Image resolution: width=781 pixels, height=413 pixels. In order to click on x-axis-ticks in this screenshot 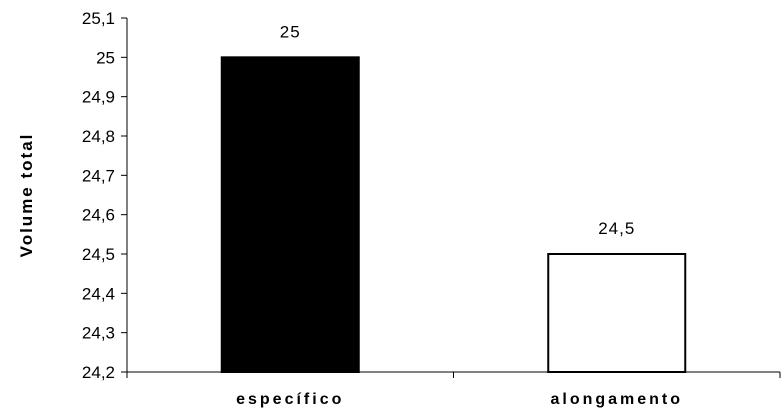, I will do `click(453, 375)`.